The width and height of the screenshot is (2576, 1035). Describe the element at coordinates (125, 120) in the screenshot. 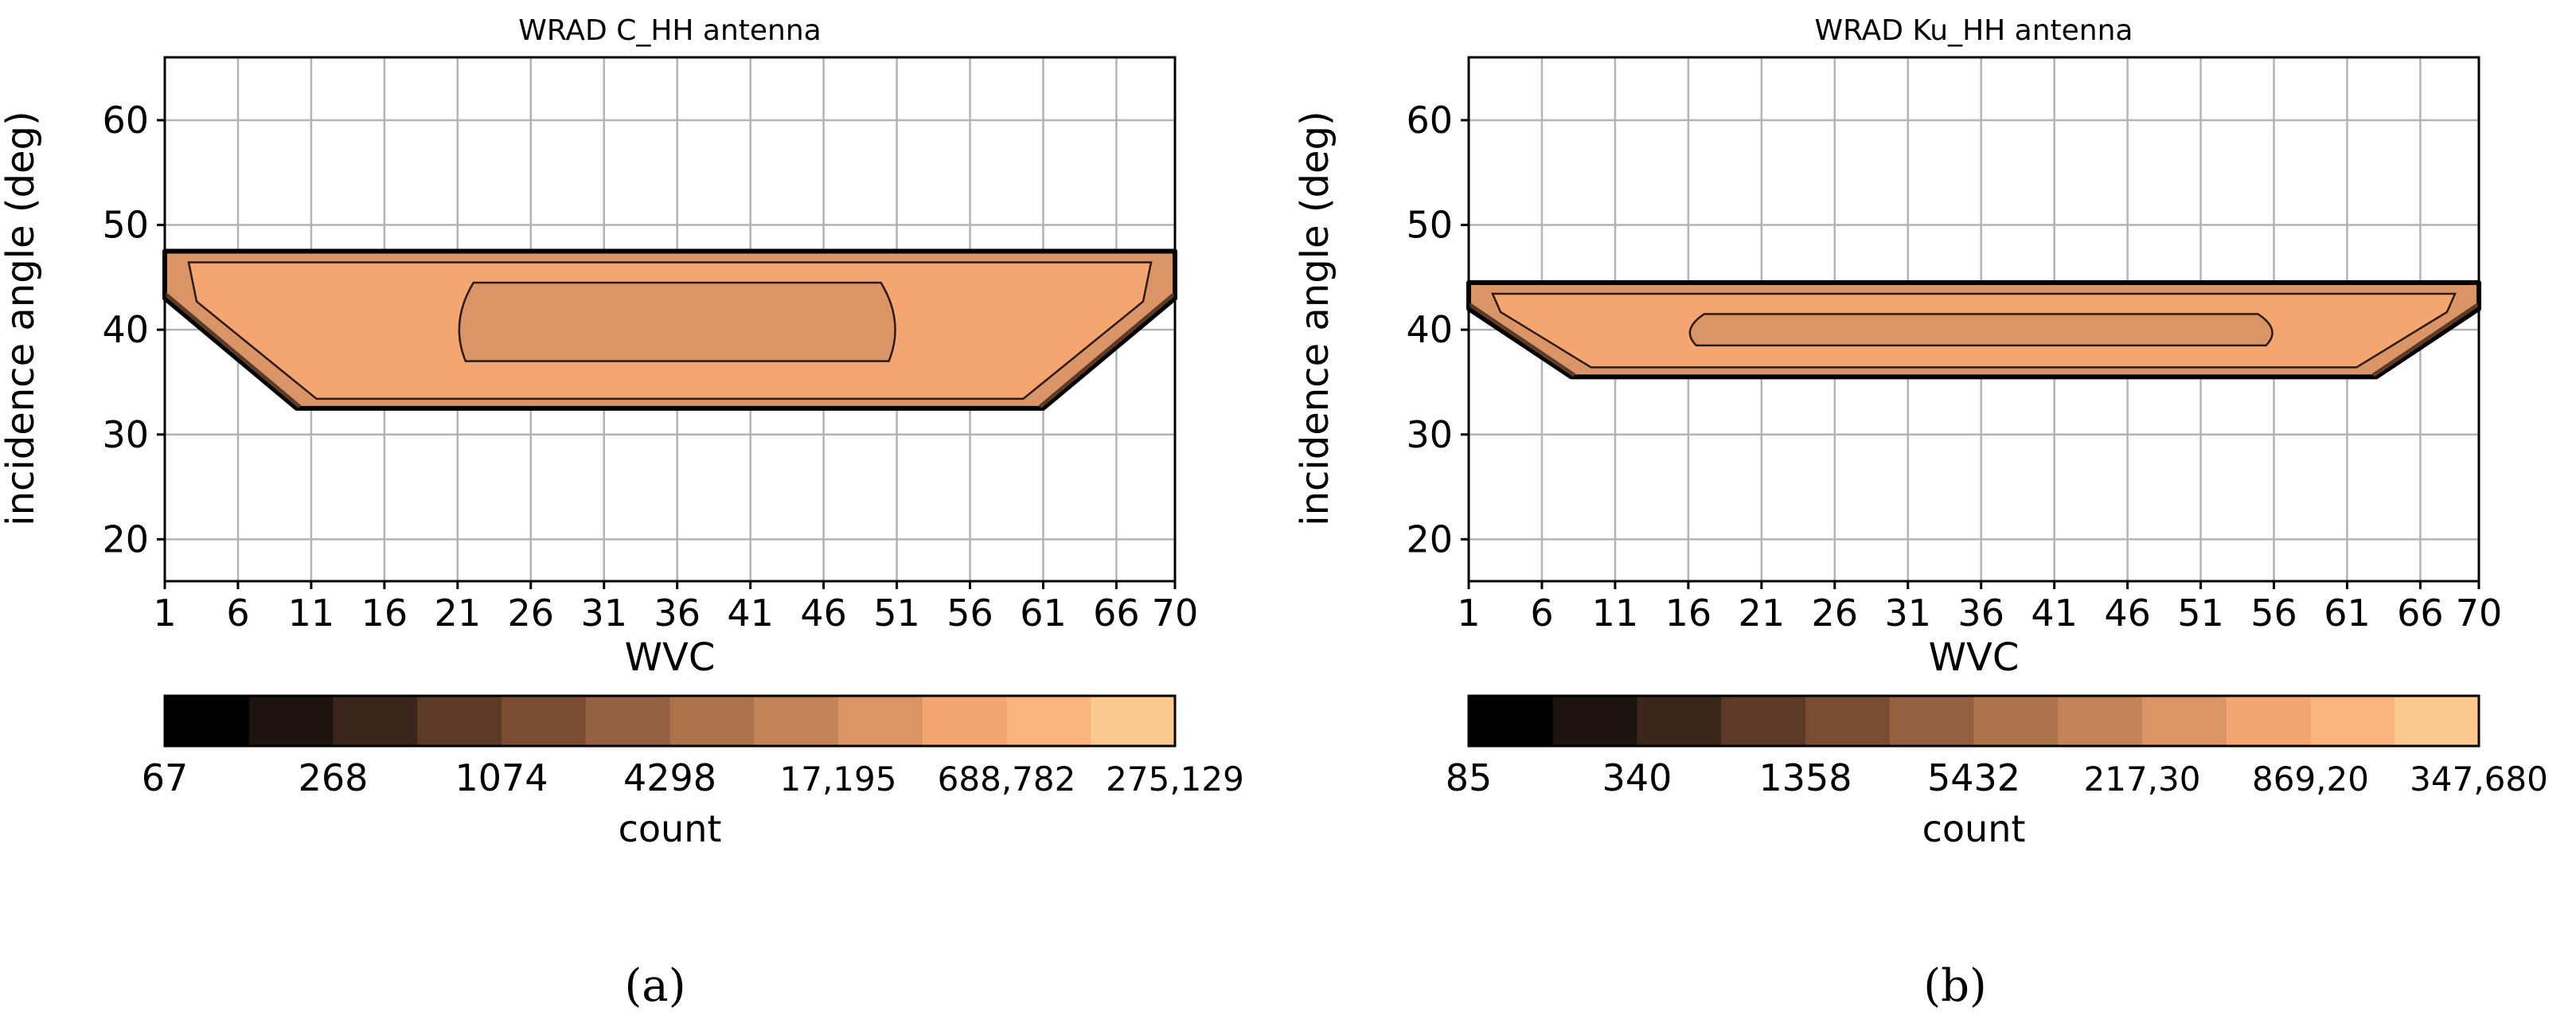

I see `y-tick-label: 60` at that location.